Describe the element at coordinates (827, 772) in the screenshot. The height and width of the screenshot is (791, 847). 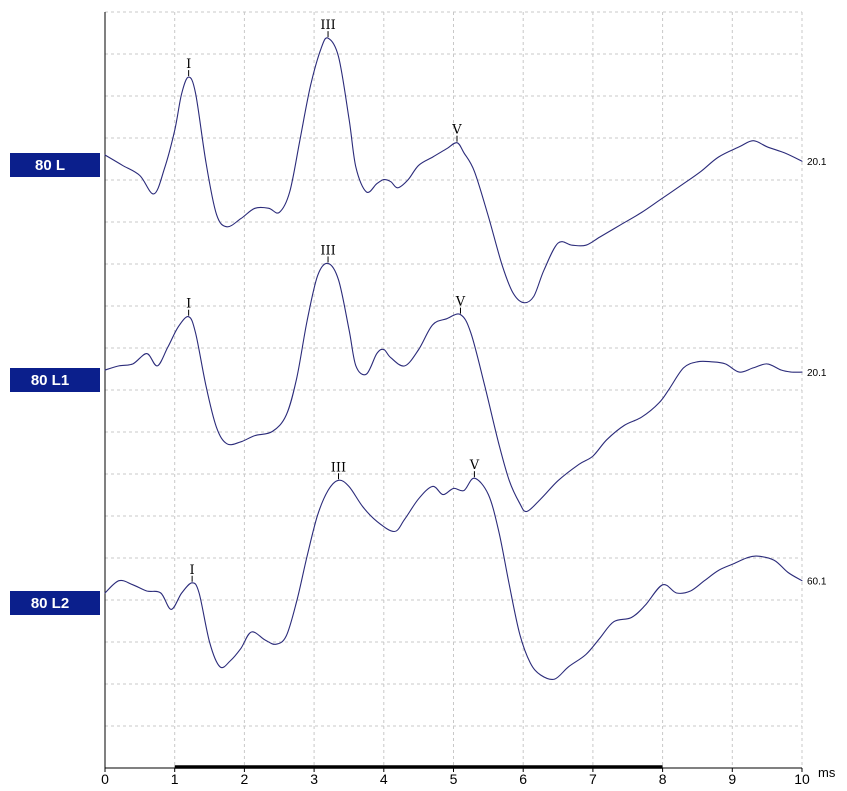
I see `x-axis-unit-label: ms` at that location.